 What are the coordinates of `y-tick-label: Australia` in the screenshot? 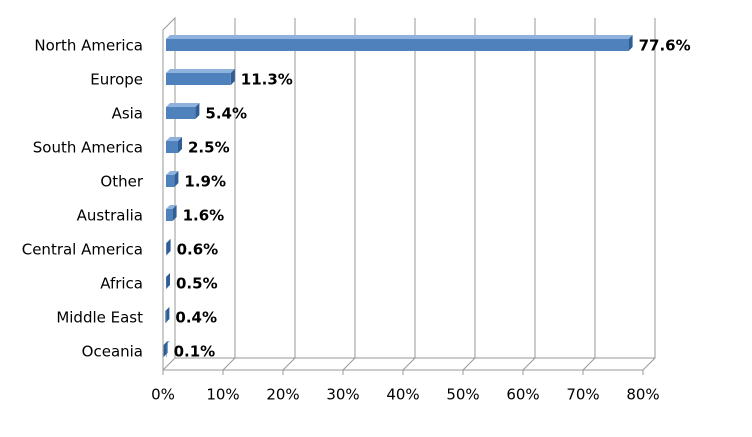 It's located at (110, 216).